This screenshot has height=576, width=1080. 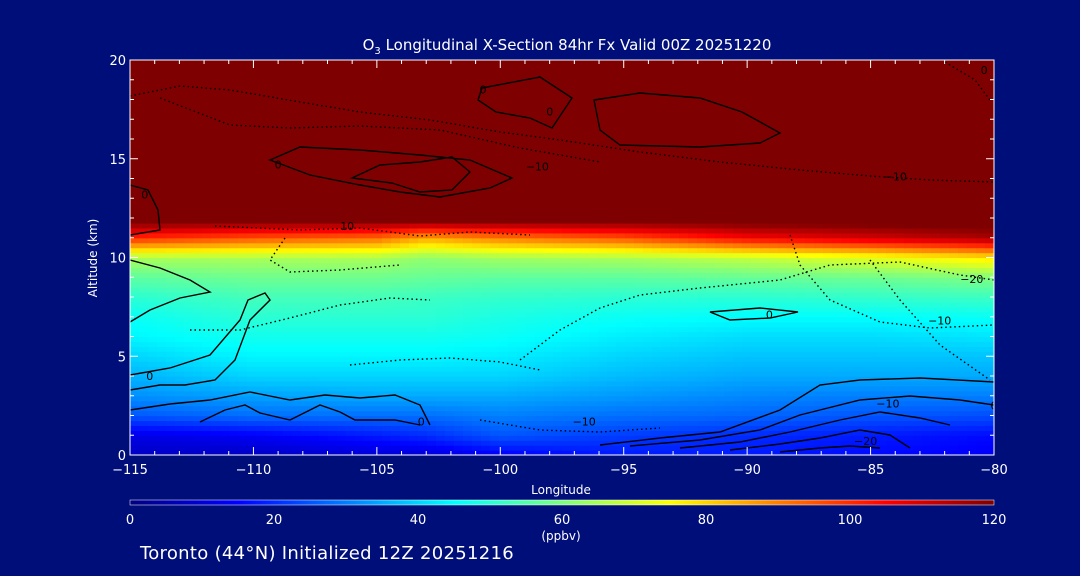 I want to click on title-subscript: 3, so click(x=377, y=51).